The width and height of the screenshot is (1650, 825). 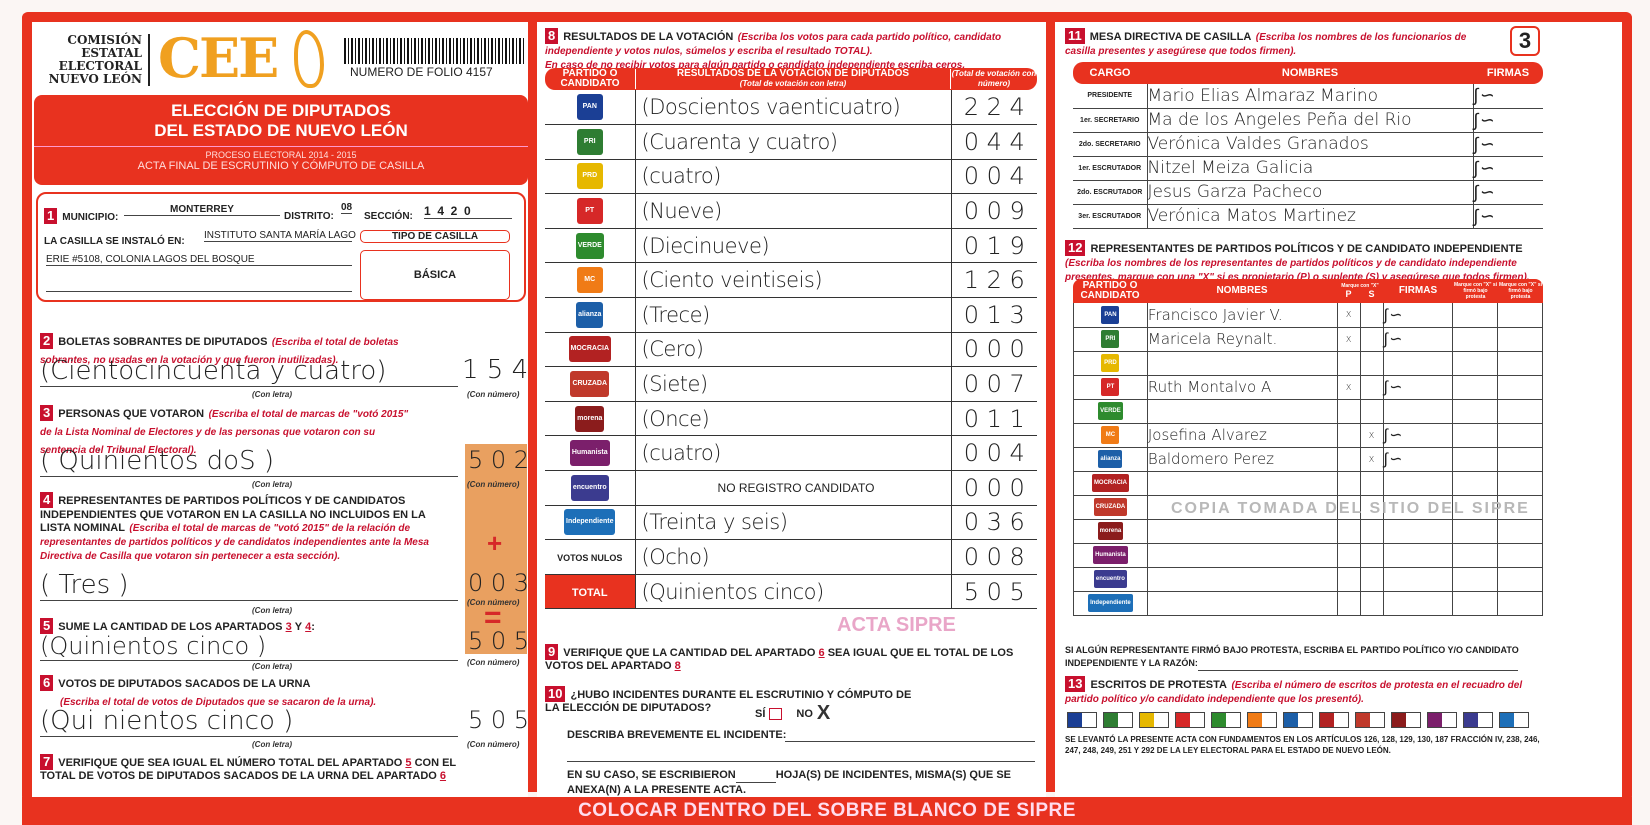 I want to click on suma-numero-field: 5 0 5, so click(x=499, y=641).